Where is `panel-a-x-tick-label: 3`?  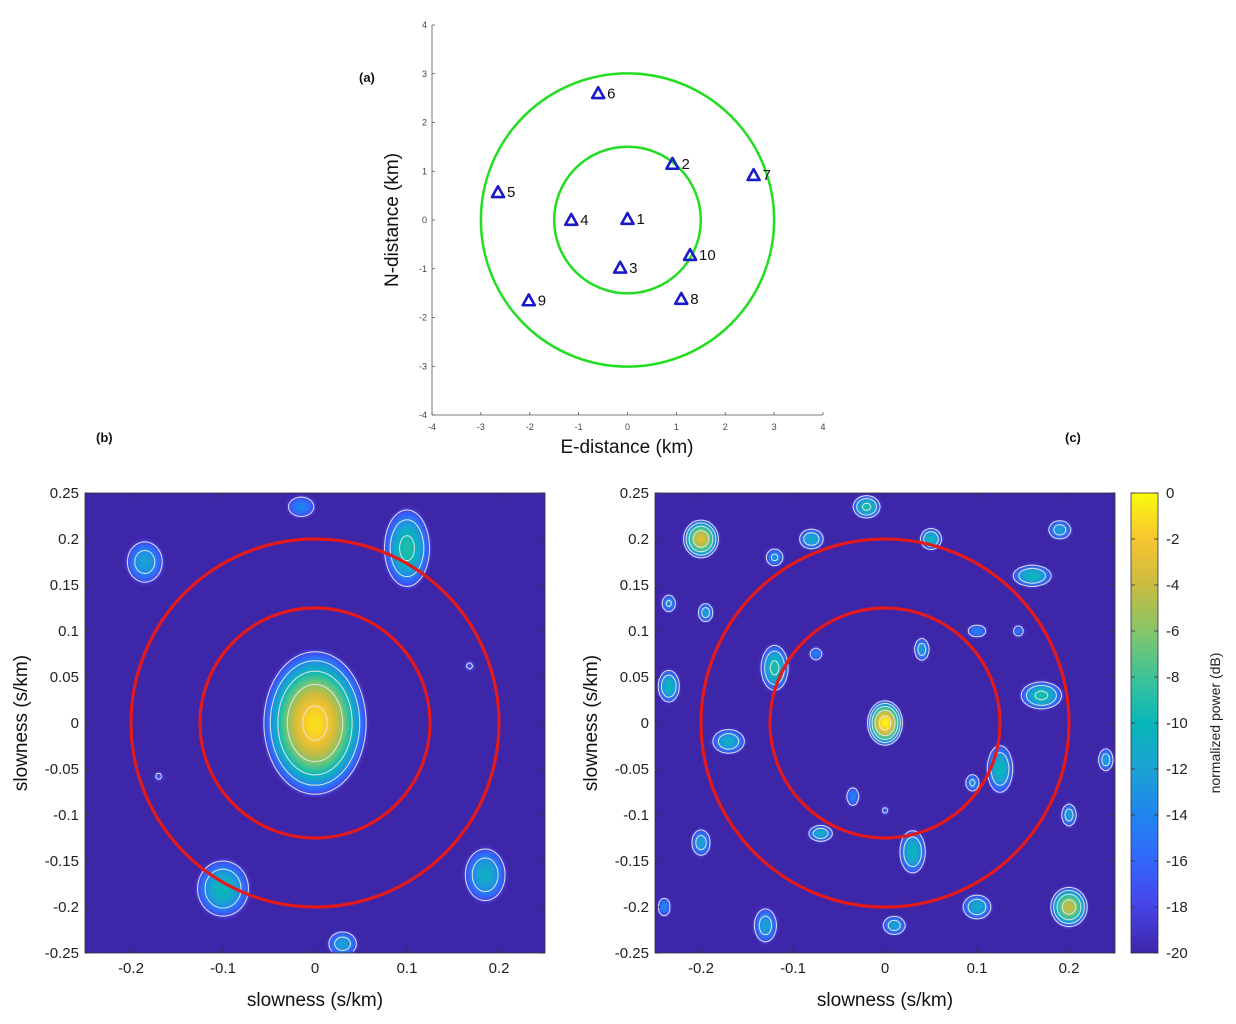 panel-a-x-tick-label: 3 is located at coordinates (774, 427).